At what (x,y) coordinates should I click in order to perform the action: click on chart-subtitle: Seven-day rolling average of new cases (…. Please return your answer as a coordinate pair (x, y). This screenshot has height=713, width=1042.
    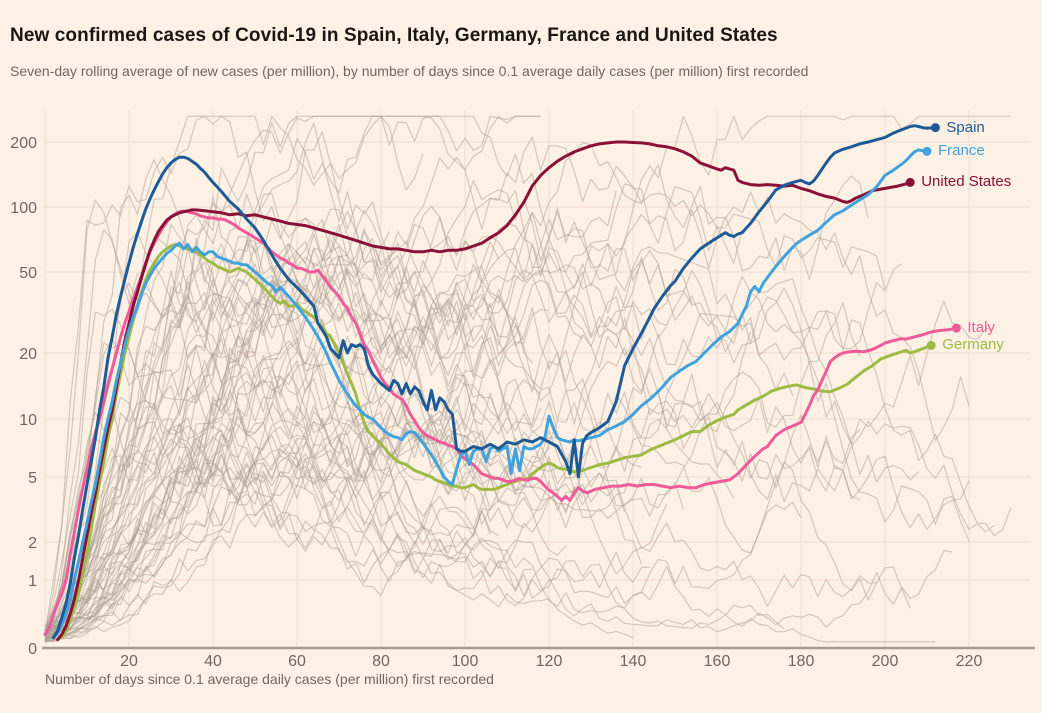
    Looking at the image, I should click on (409, 71).